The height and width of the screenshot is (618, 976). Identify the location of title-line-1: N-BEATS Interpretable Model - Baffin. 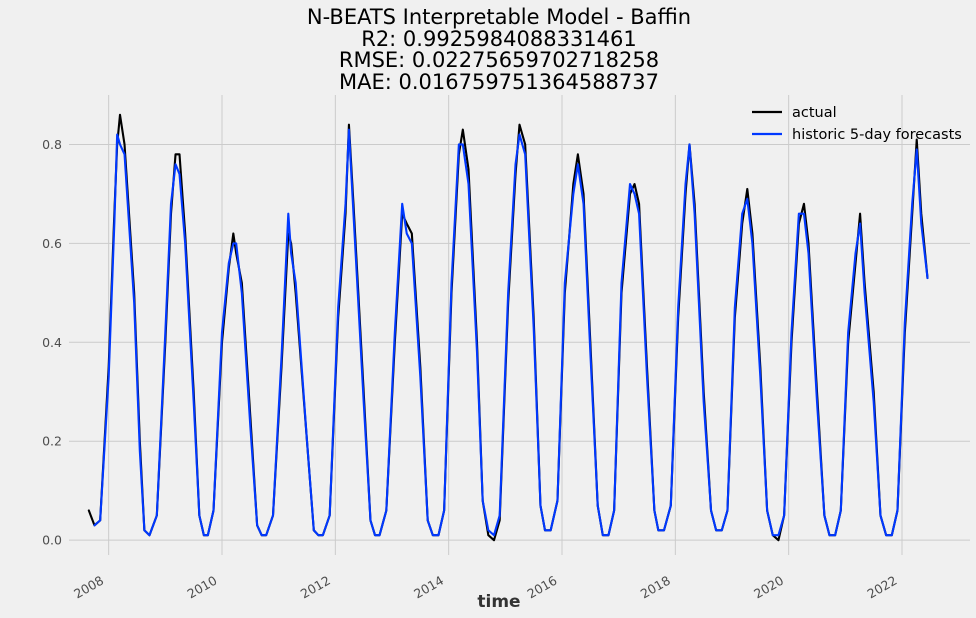
(499, 17).